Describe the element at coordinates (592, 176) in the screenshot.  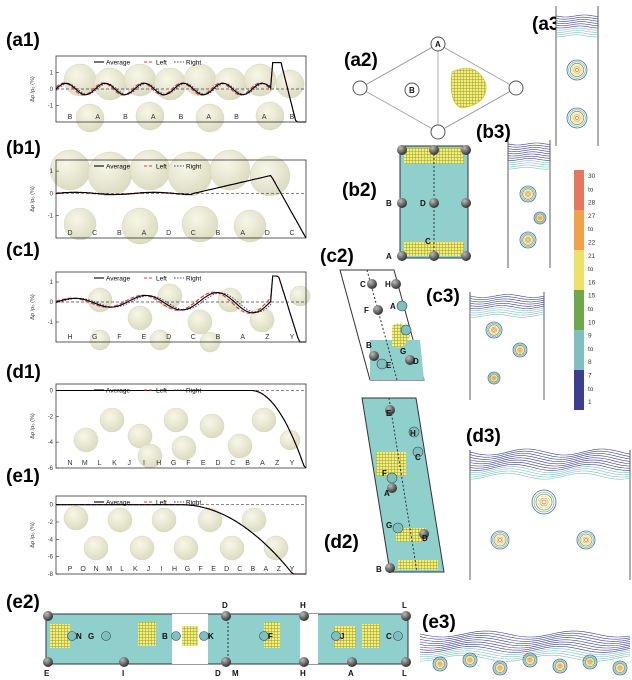
I see `colorbar-label: 30` at that location.